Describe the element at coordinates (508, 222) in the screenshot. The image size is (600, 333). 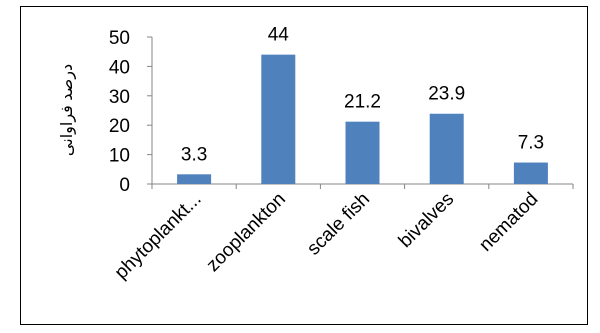
I see `category-label: nematod` at that location.